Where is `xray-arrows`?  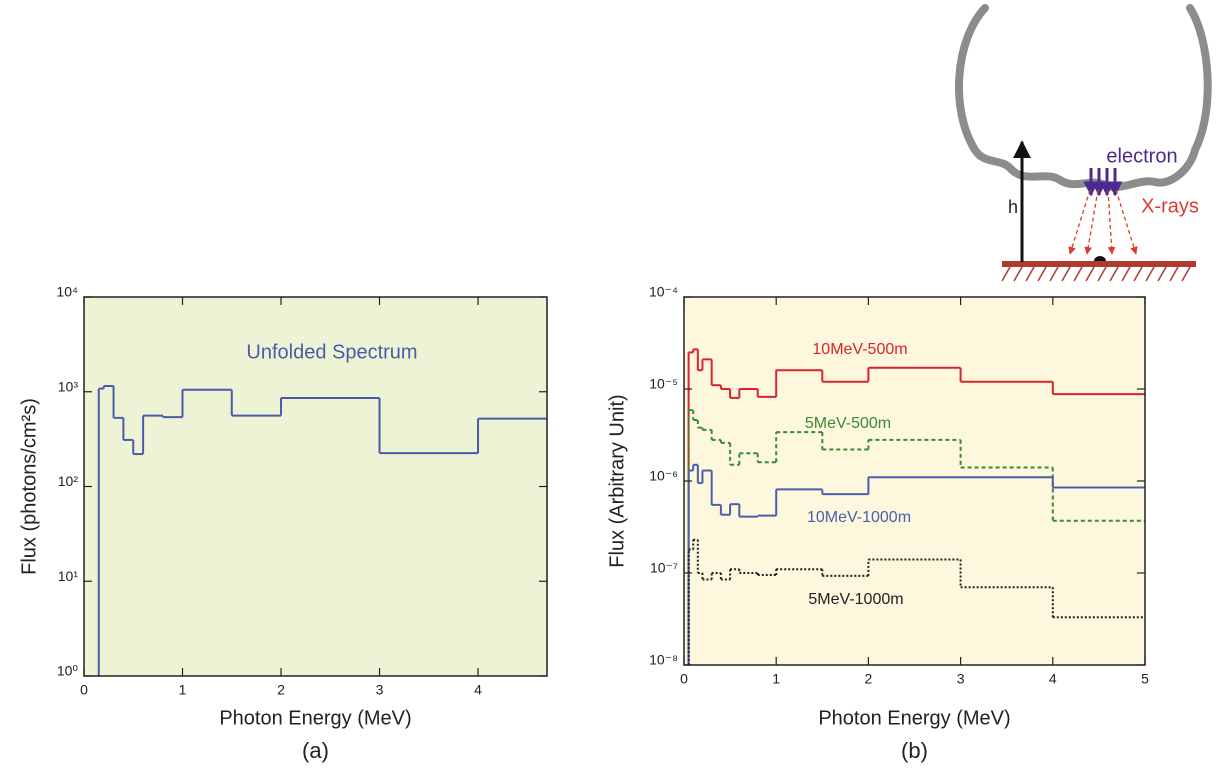 xray-arrows is located at coordinates (1103, 222).